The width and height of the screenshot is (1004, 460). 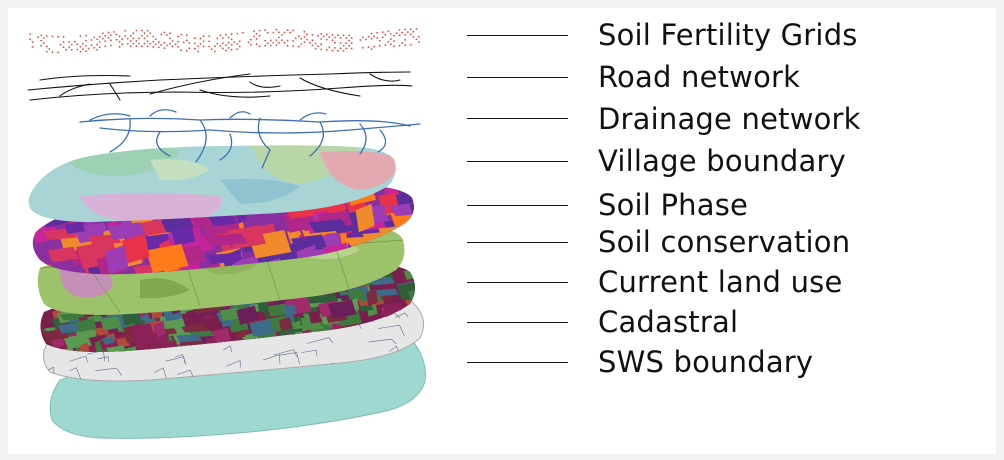 I want to click on label-sws-boundary: SWS boundary, so click(x=706, y=362).